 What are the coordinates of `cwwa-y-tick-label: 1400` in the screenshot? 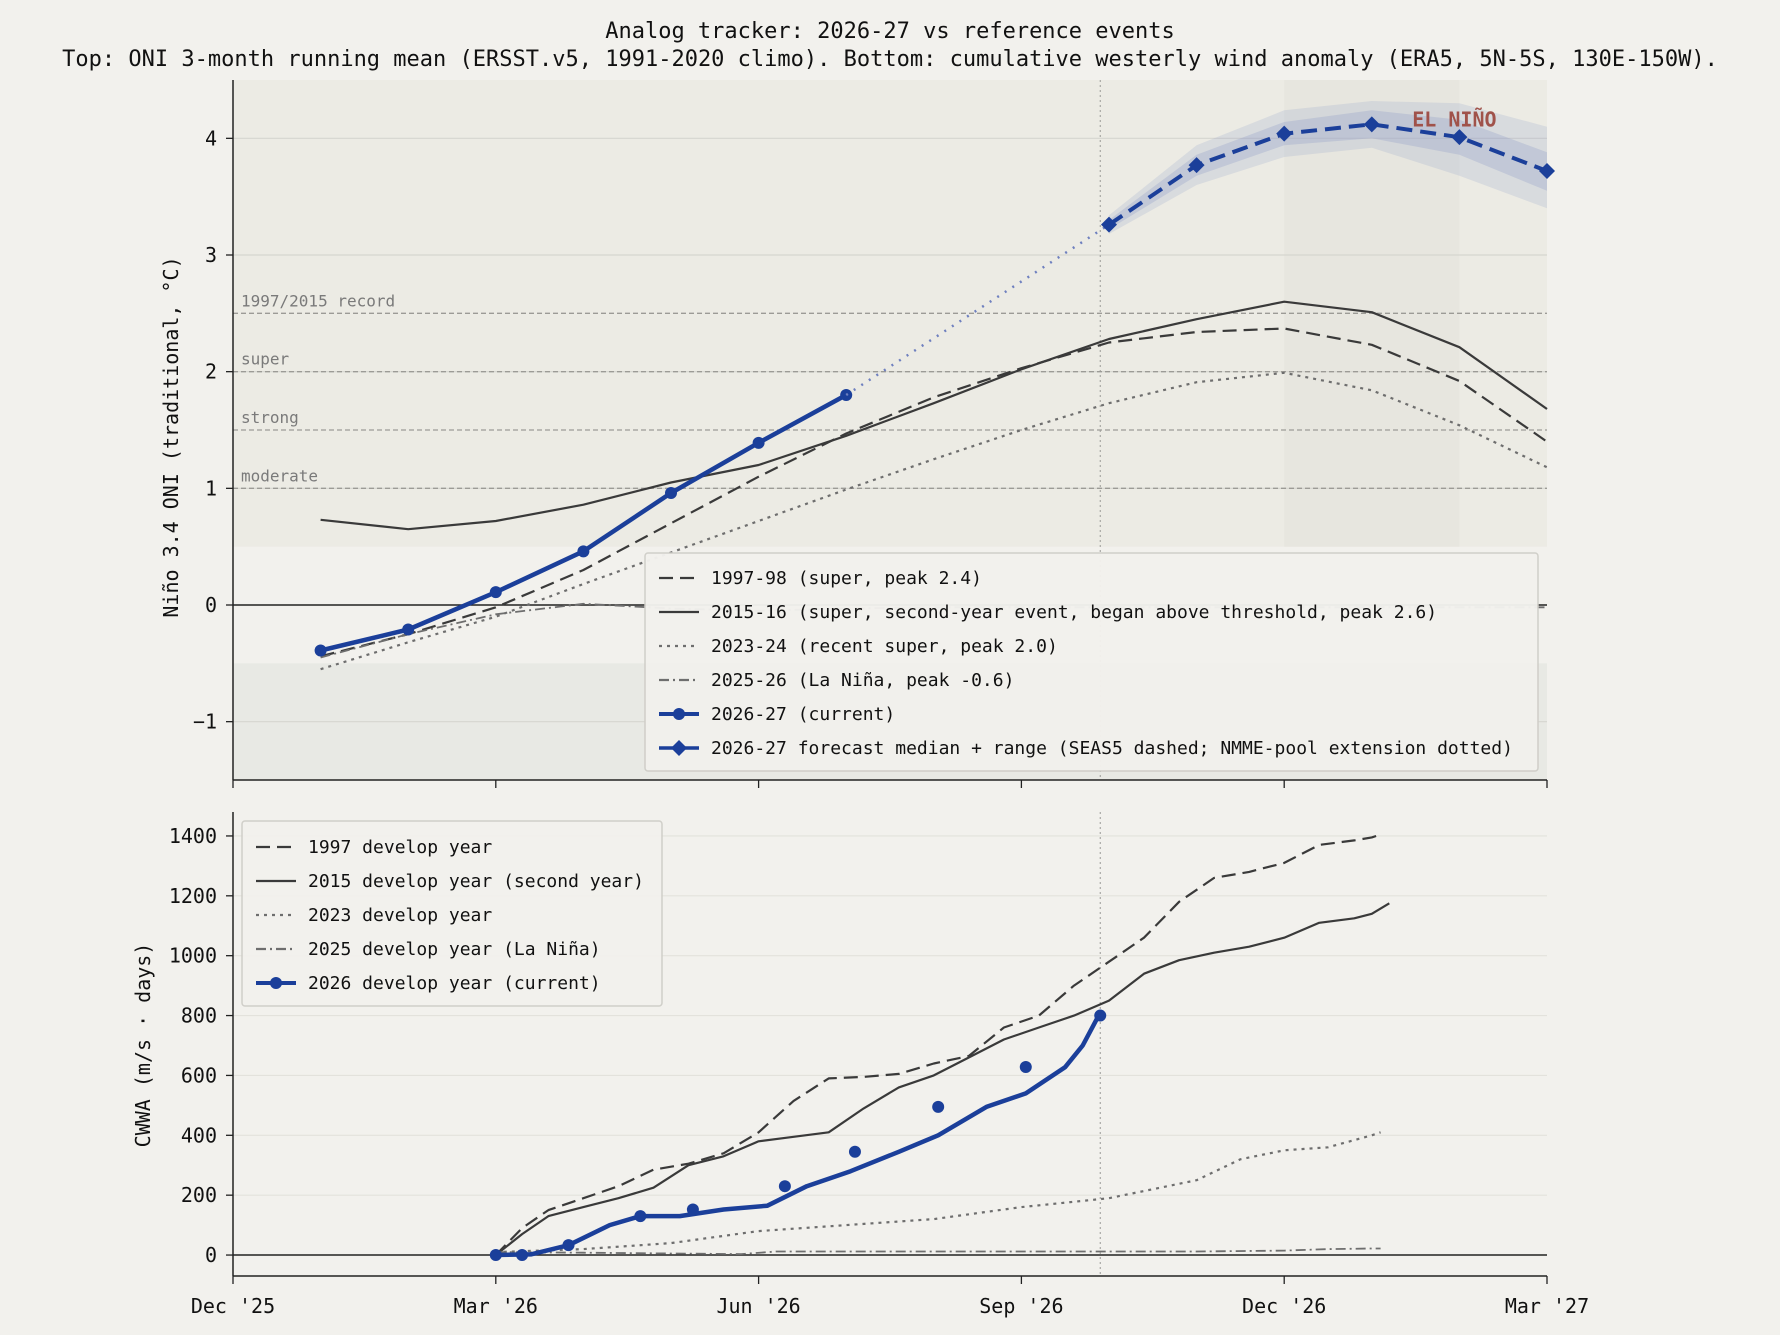 It's located at (193, 836).